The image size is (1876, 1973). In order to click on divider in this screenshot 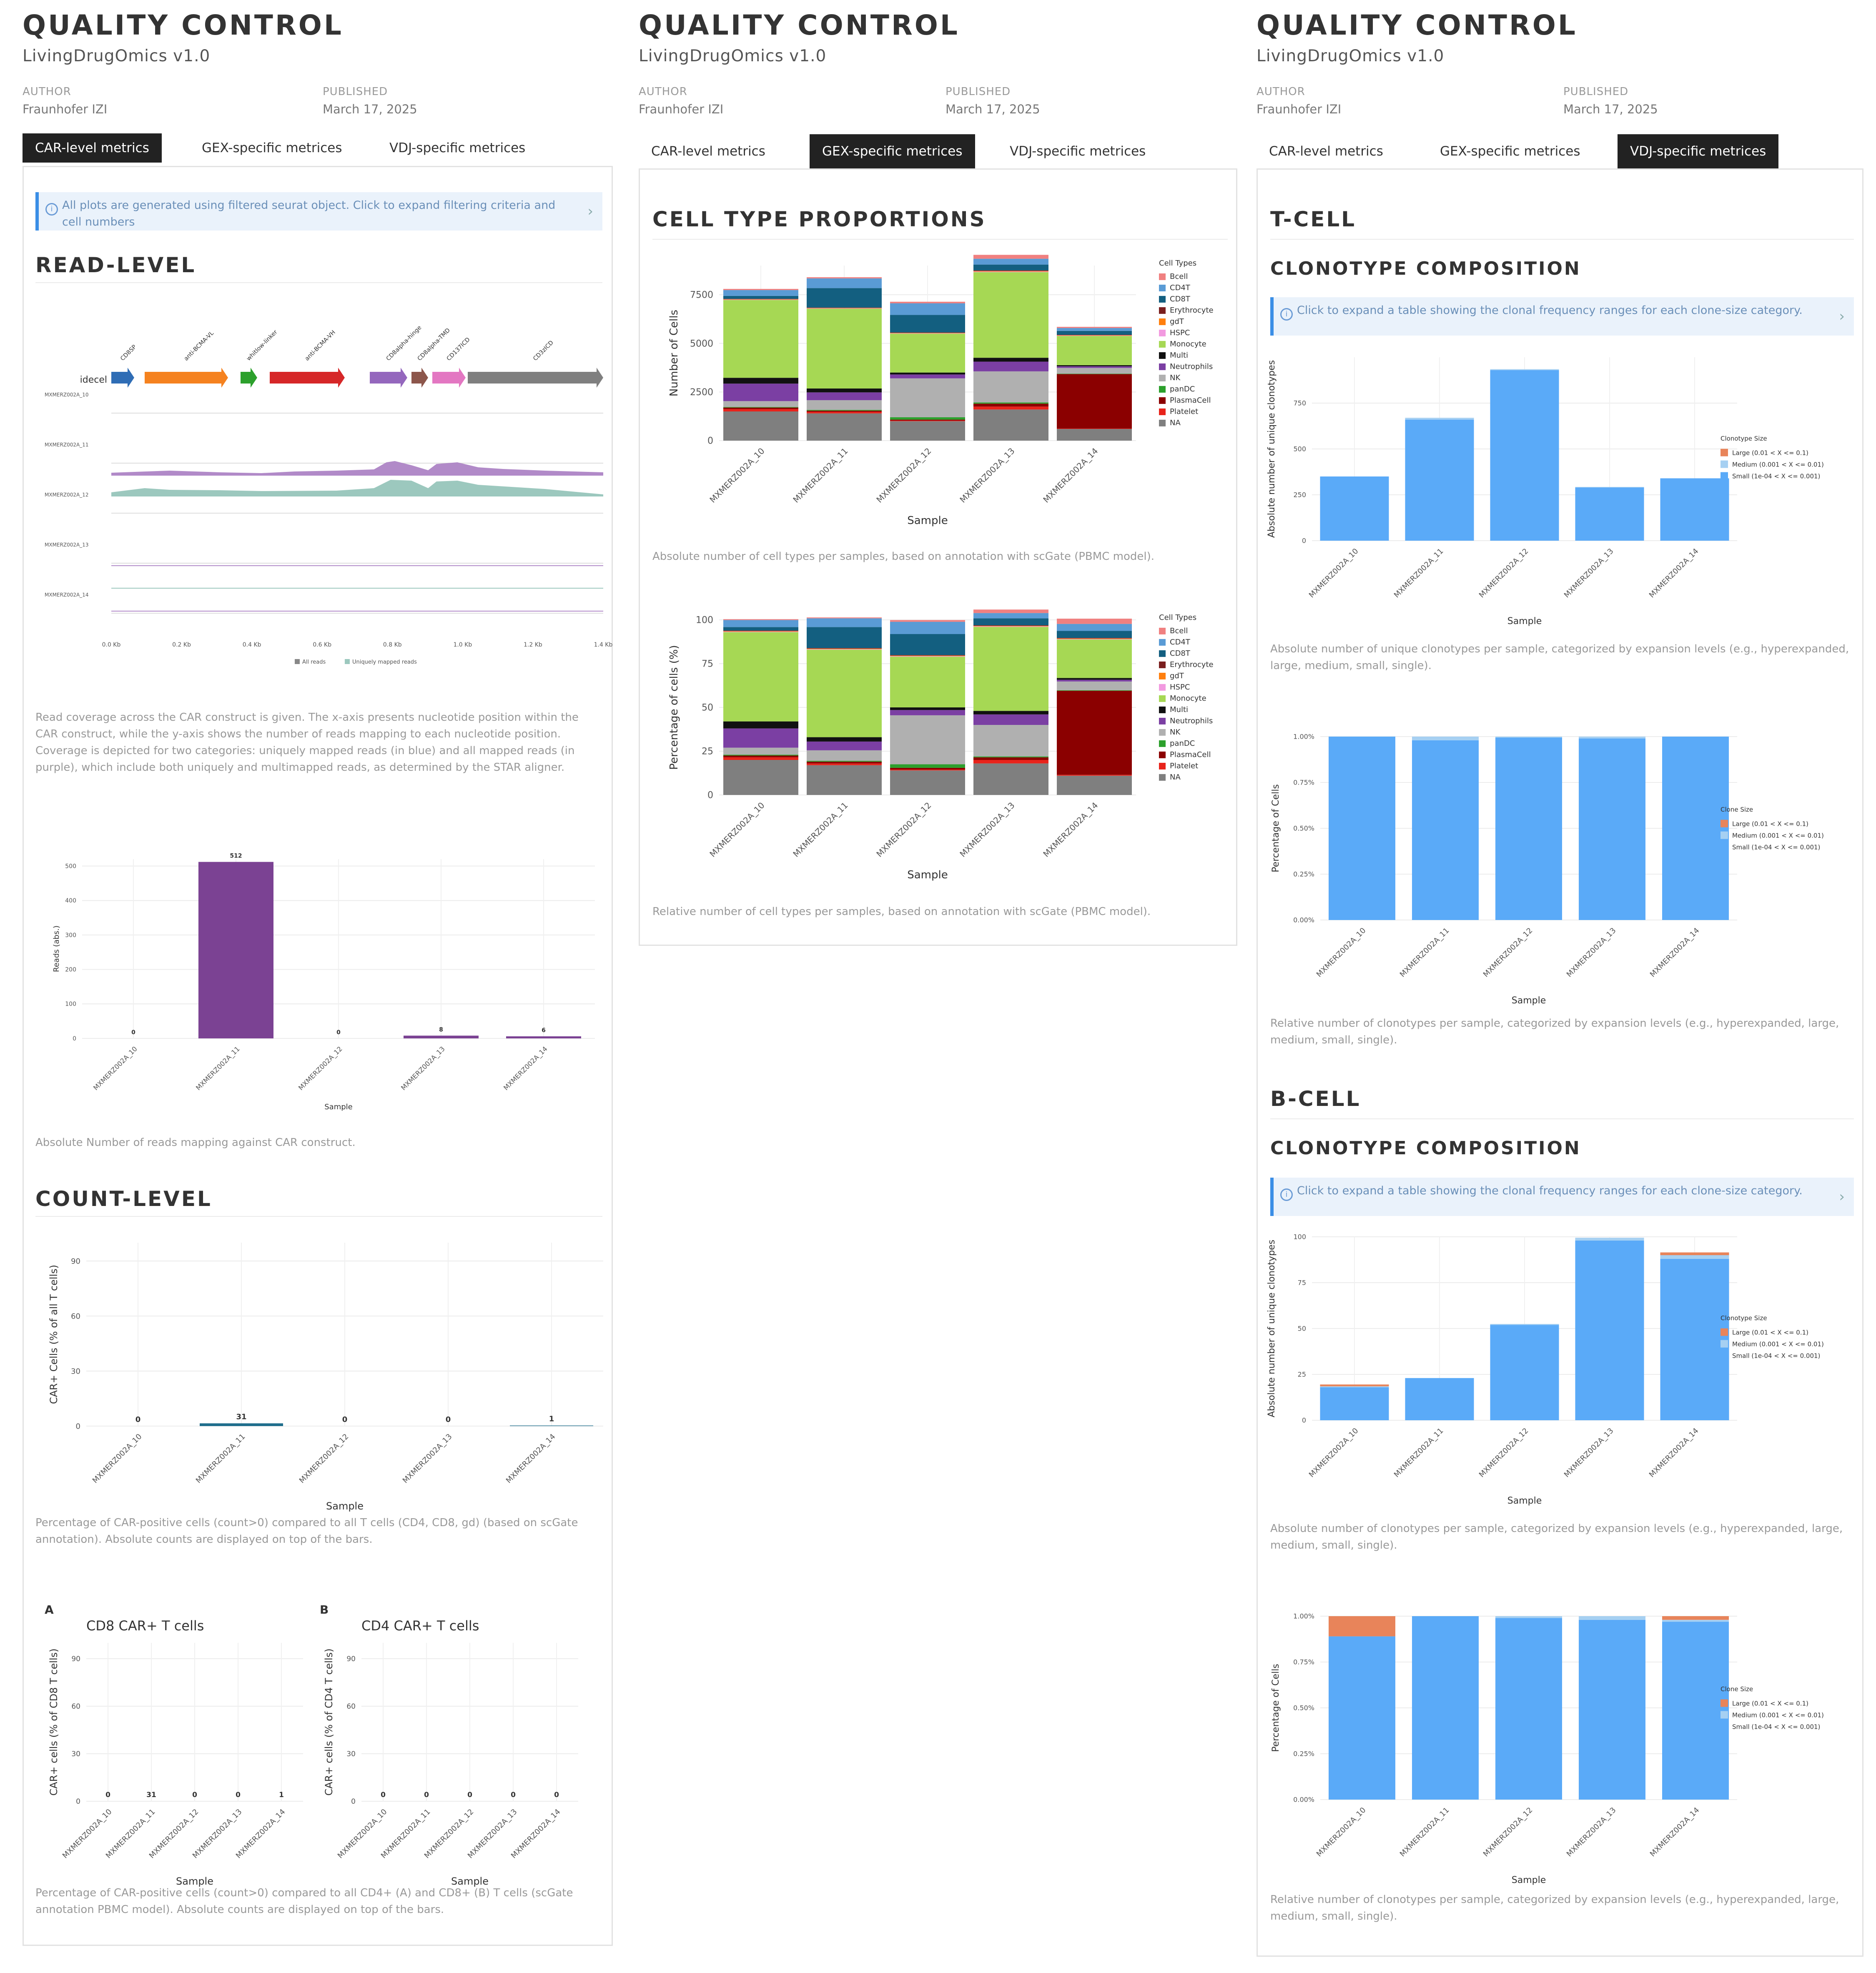, I will do `click(940, 239)`.